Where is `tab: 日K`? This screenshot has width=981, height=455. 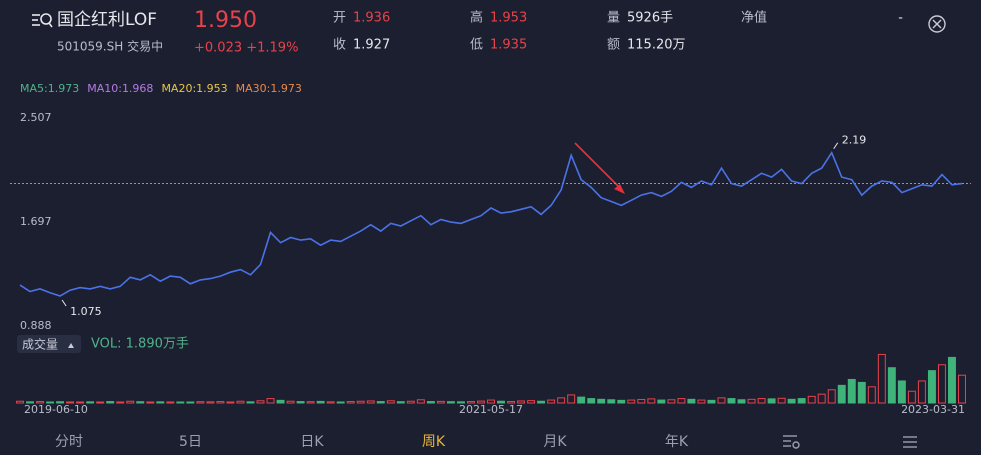 tab: 日K is located at coordinates (312, 442).